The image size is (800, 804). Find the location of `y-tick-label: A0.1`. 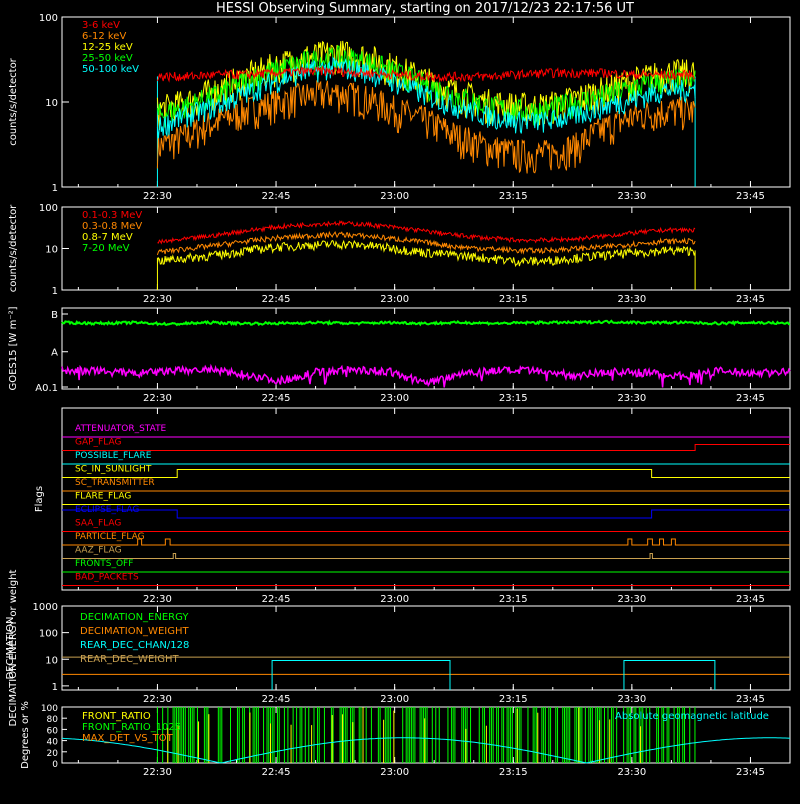

y-tick-label: A0.1 is located at coordinates (46, 388).